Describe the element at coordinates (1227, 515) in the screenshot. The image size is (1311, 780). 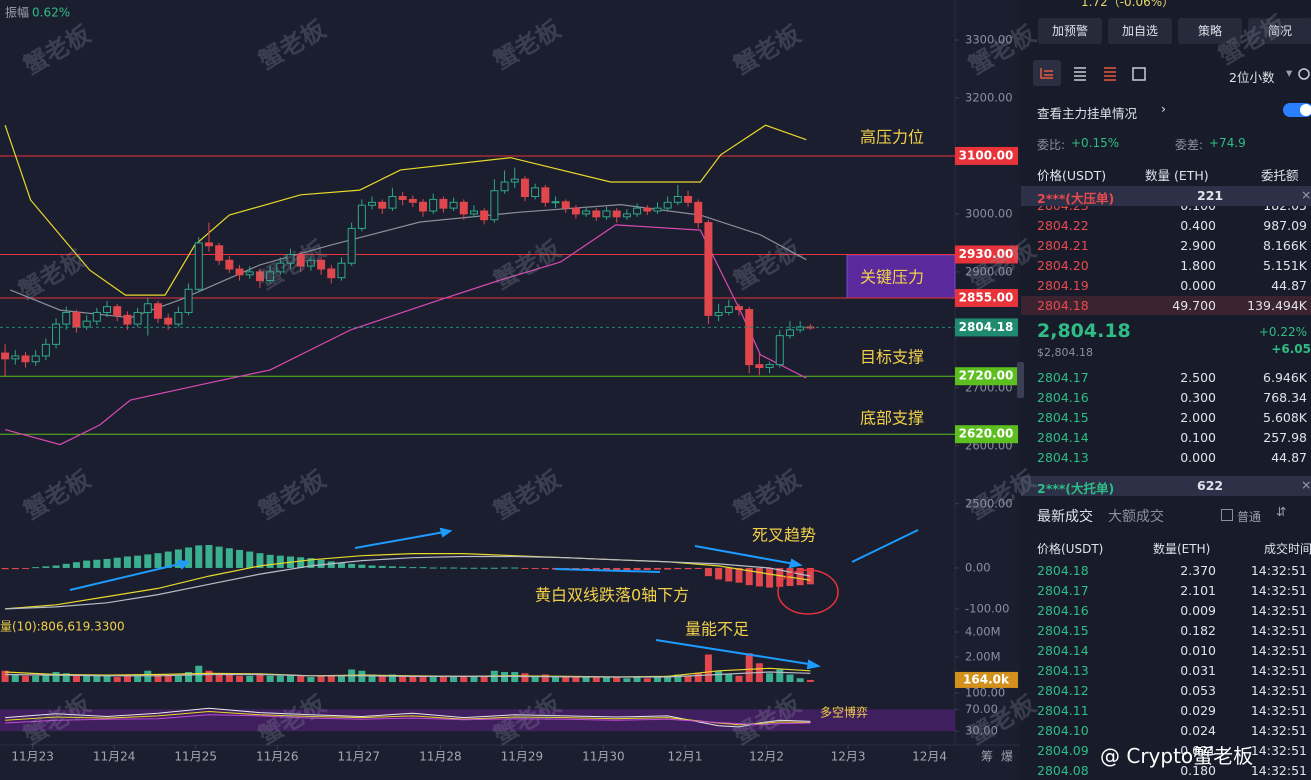
I see `checkbox` at that location.